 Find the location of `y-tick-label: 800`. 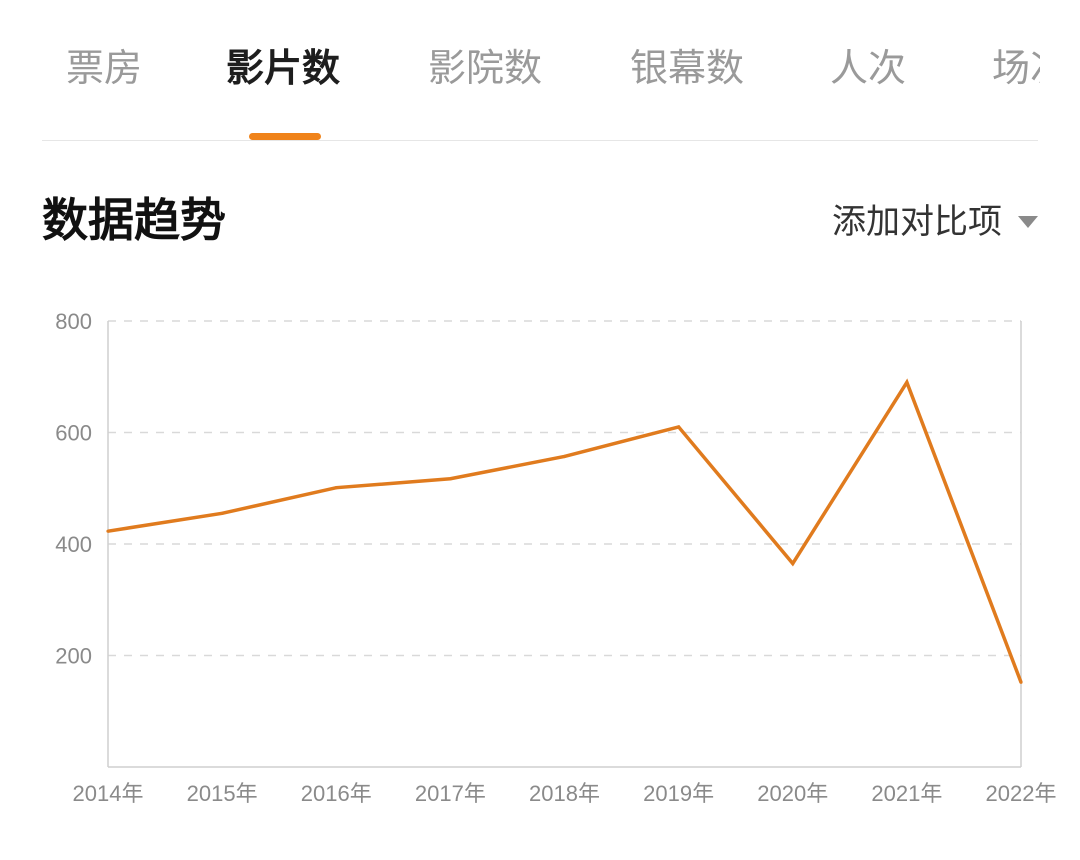

y-tick-label: 800 is located at coordinates (73, 321).